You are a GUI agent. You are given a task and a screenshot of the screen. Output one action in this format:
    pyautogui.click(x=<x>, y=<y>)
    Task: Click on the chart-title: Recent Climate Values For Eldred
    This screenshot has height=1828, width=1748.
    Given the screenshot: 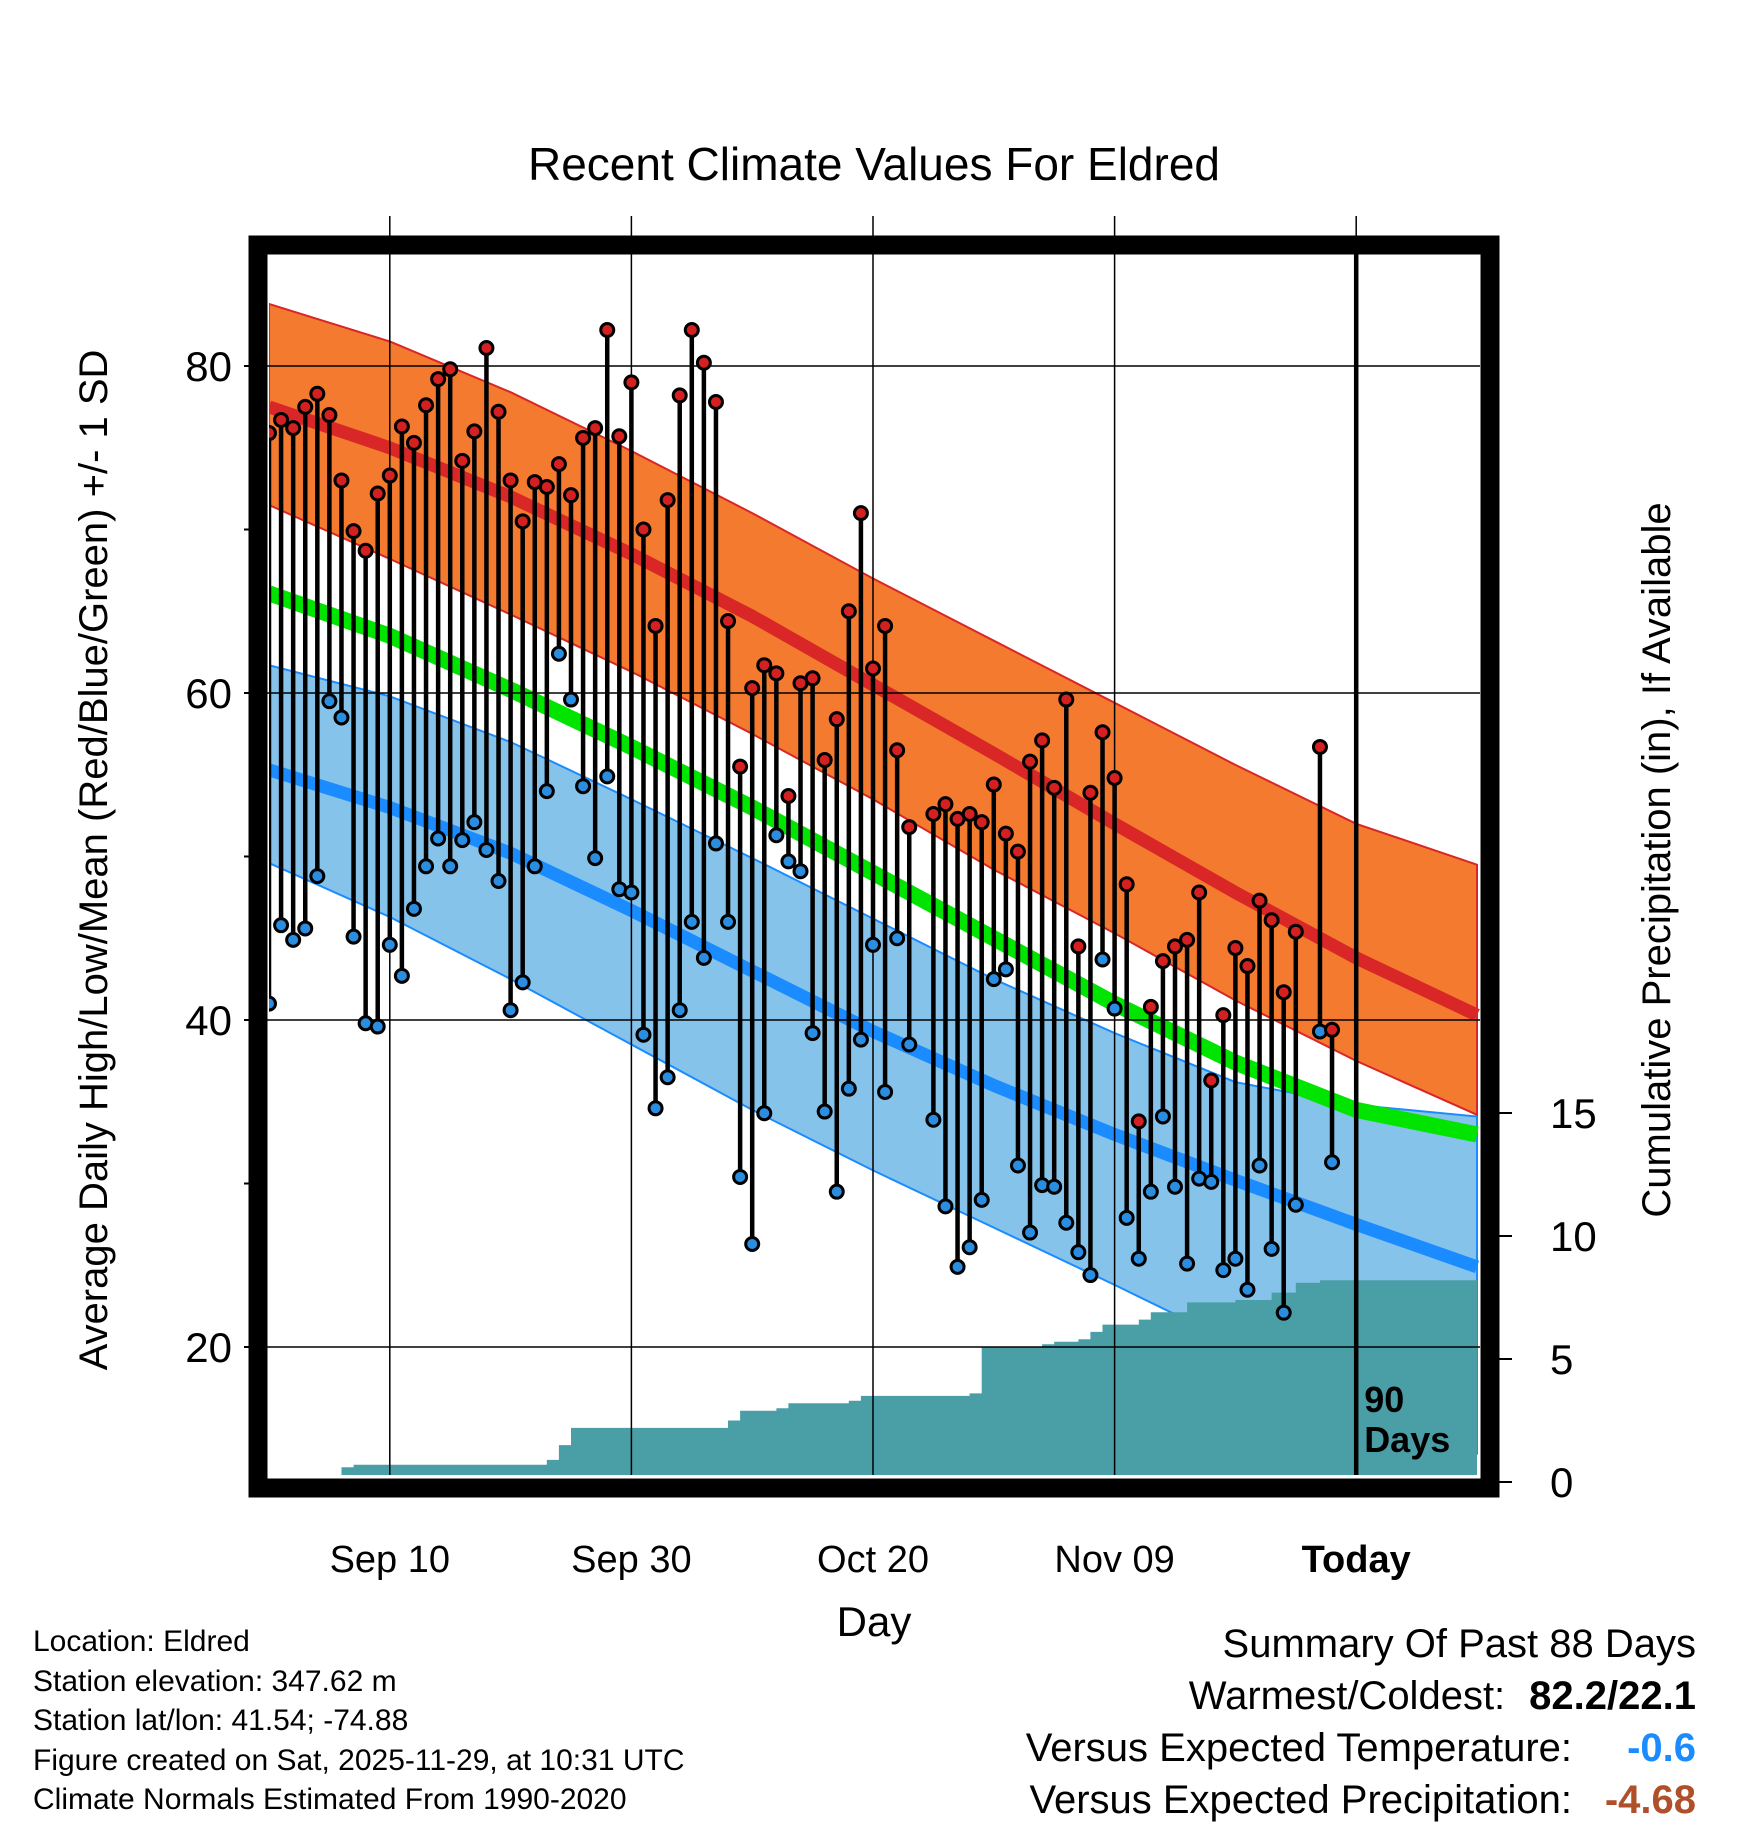 What is the action you would take?
    pyautogui.click(x=874, y=164)
    